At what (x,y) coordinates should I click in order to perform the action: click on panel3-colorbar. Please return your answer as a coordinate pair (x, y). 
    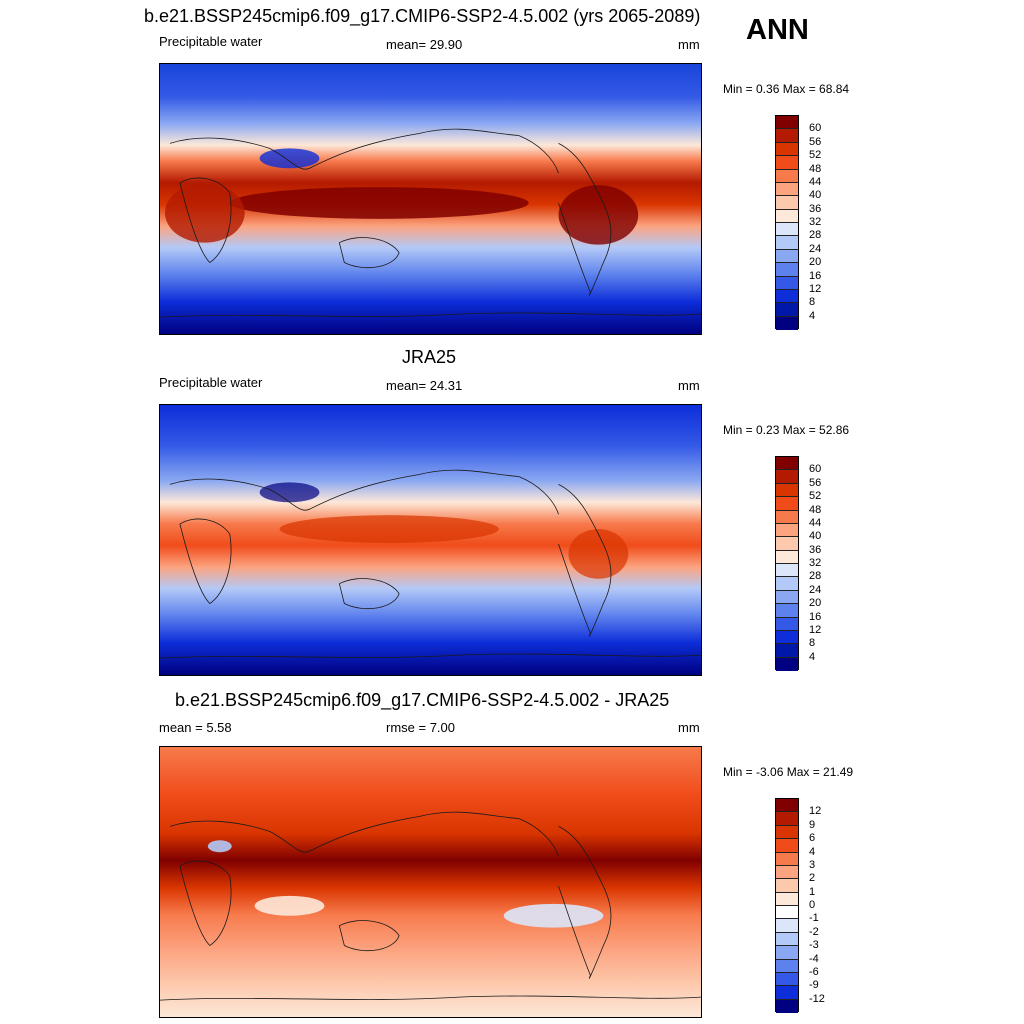
    Looking at the image, I should click on (787, 905).